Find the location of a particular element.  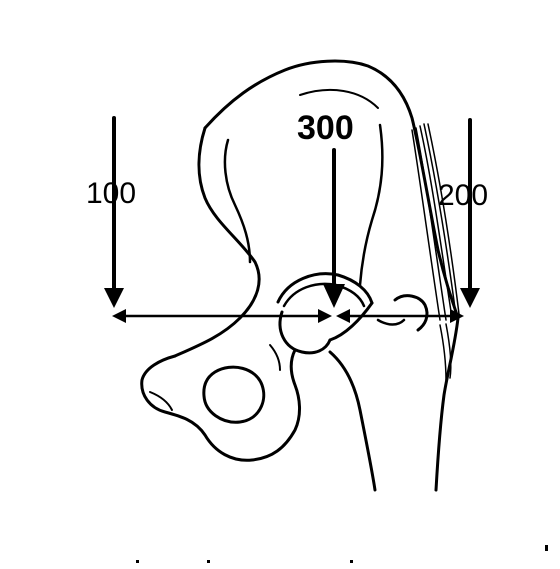

right-lever-arrowhead-right is located at coordinates (457, 316).